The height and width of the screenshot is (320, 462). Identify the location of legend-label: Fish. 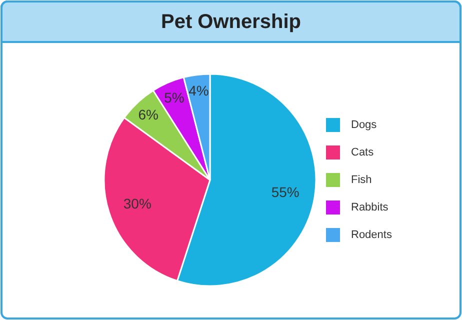
(361, 180).